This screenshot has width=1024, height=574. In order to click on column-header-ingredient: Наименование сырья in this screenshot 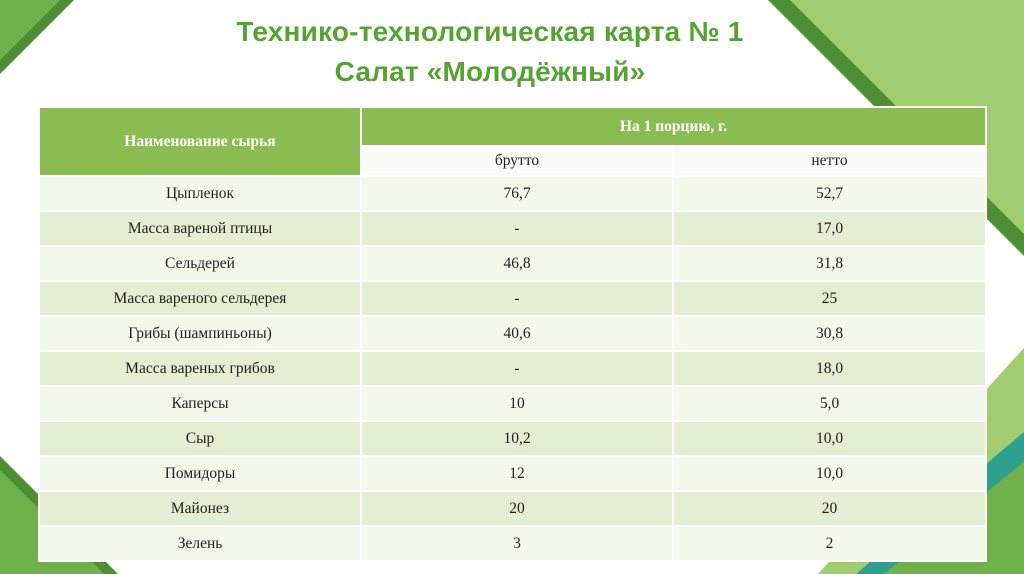, I will do `click(200, 141)`.